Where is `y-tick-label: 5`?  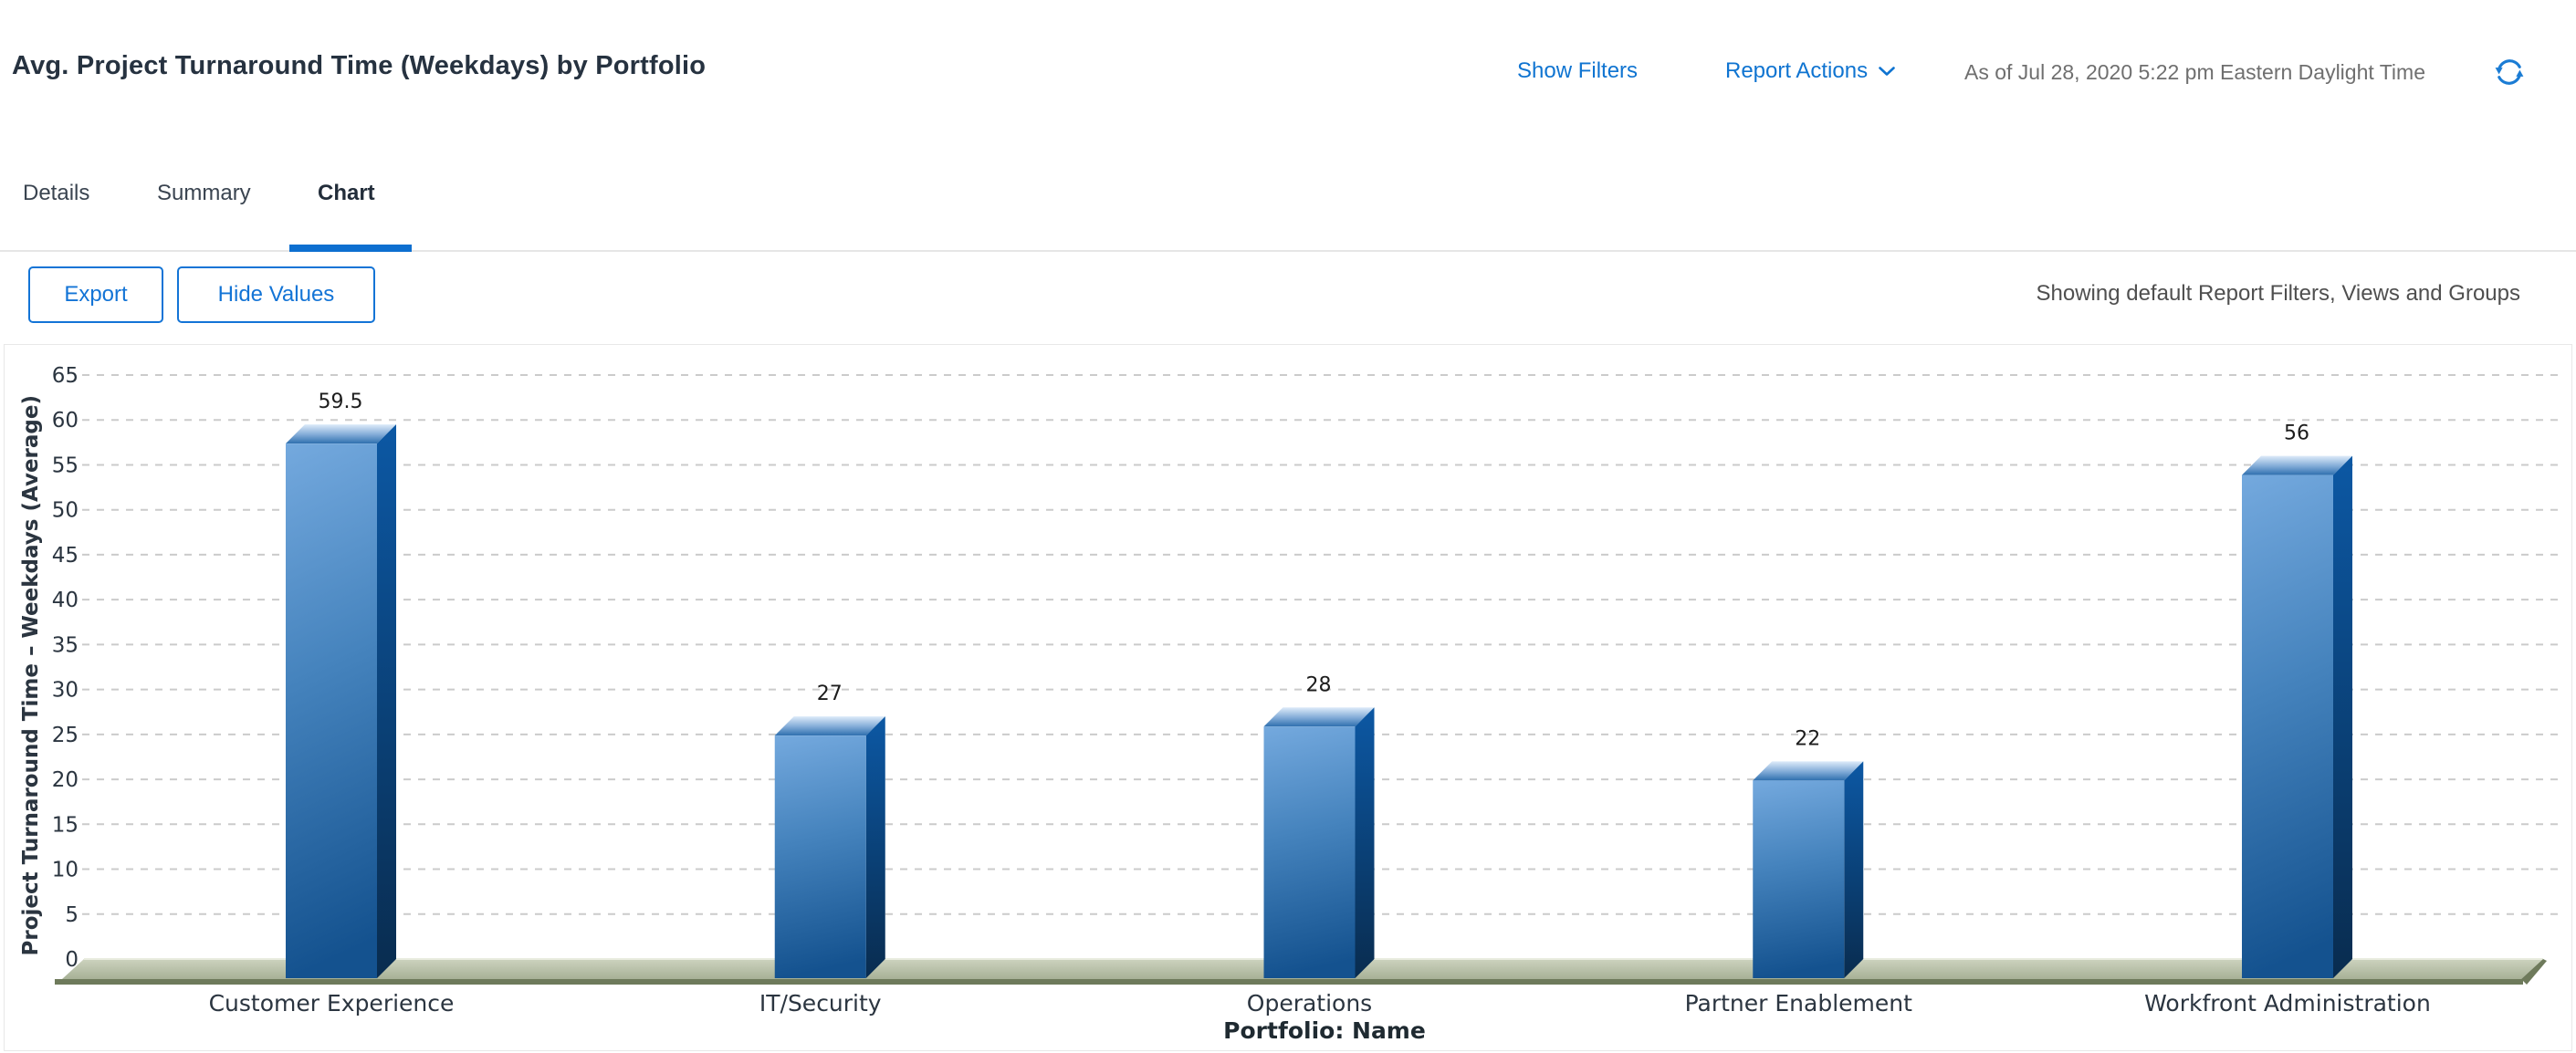
y-tick-label: 5 is located at coordinates (72, 915).